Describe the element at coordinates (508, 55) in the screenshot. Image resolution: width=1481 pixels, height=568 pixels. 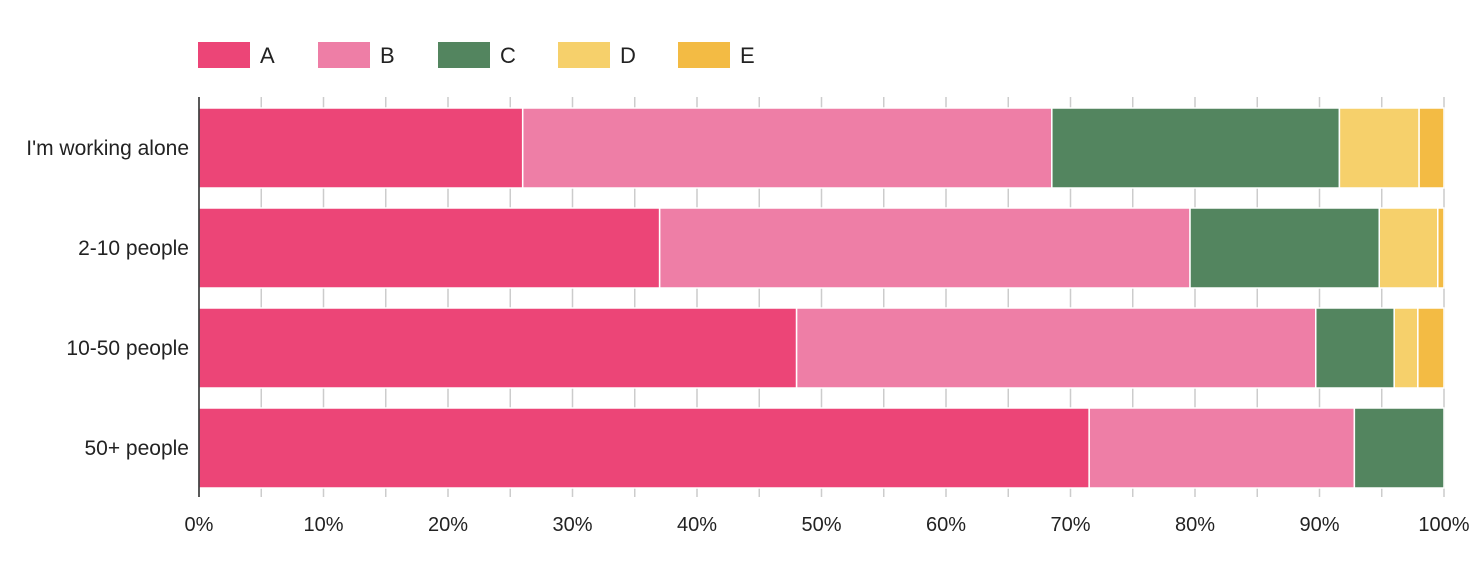
I see `legend-label-c: C` at that location.